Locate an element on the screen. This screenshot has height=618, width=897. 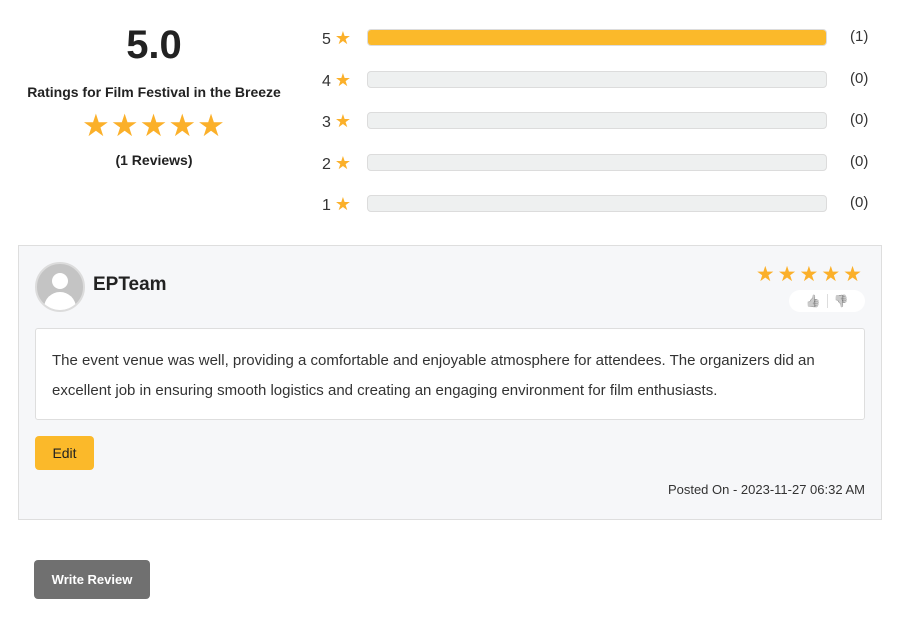
rating-title: Ratings for Film Festival in the Breeze is located at coordinates (154, 92).